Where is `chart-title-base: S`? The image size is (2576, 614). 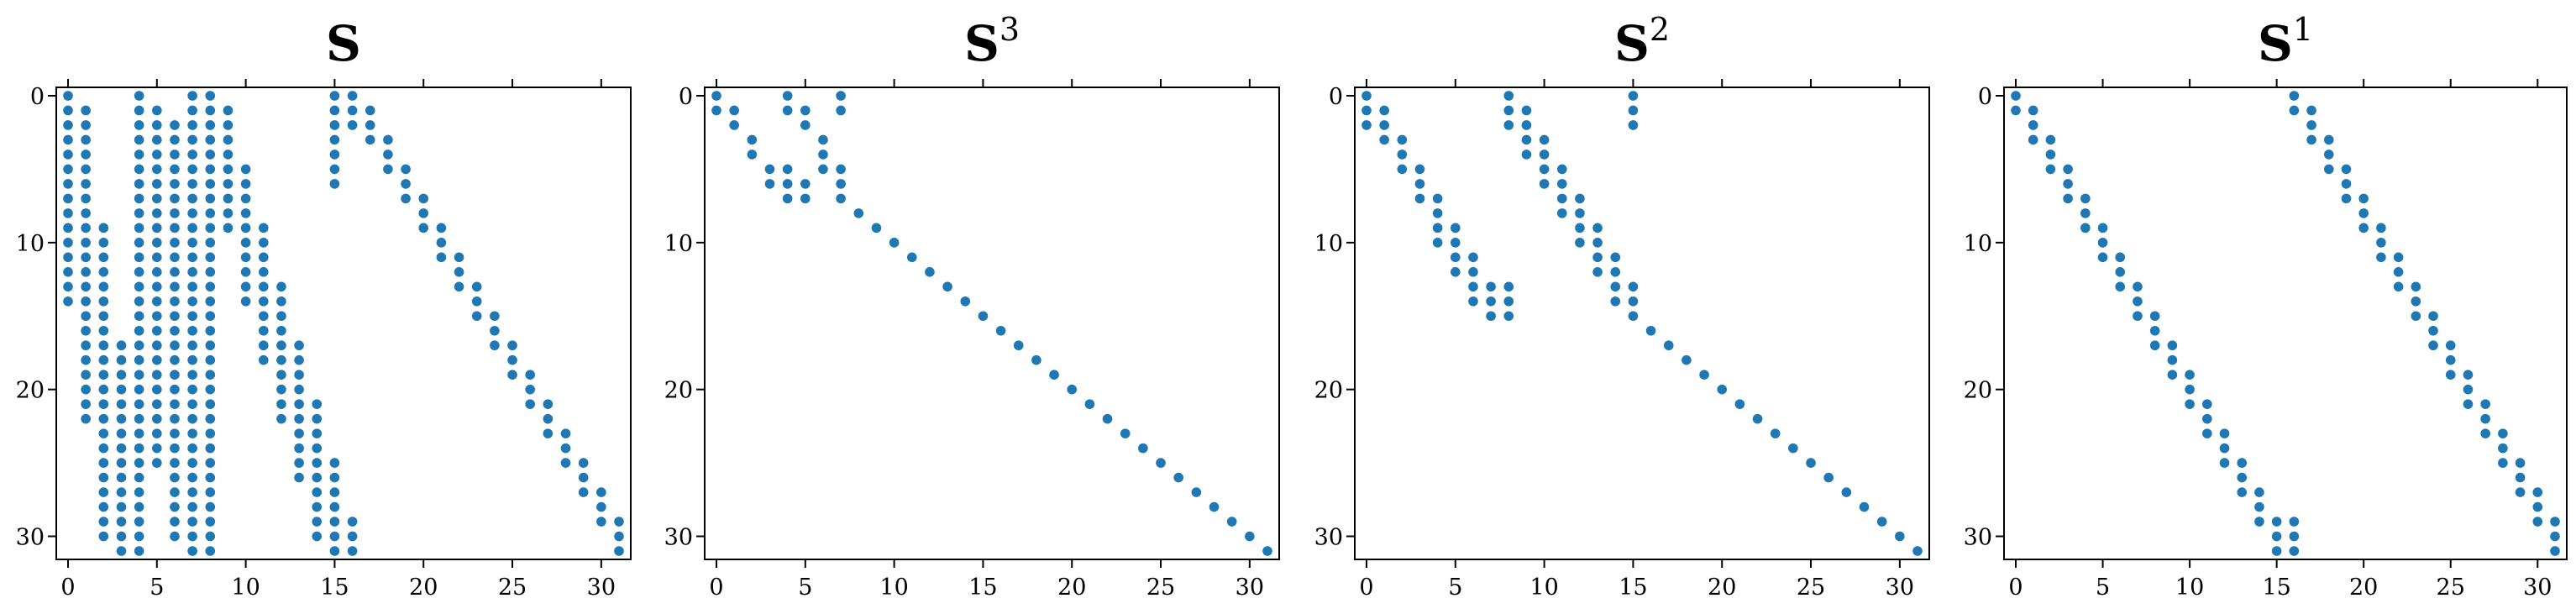
chart-title-base: S is located at coordinates (2275, 44).